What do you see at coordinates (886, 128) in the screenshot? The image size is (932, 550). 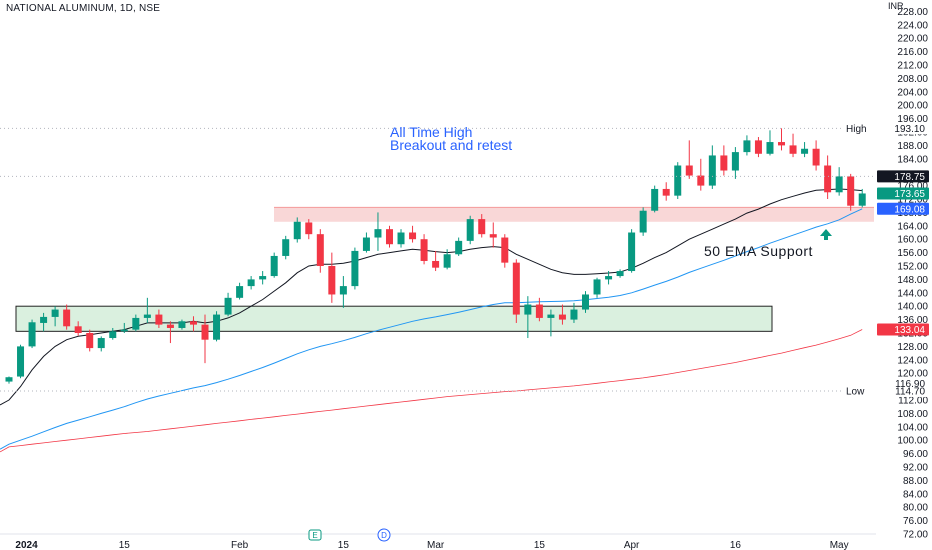 I see `high-tag-bg` at bounding box center [886, 128].